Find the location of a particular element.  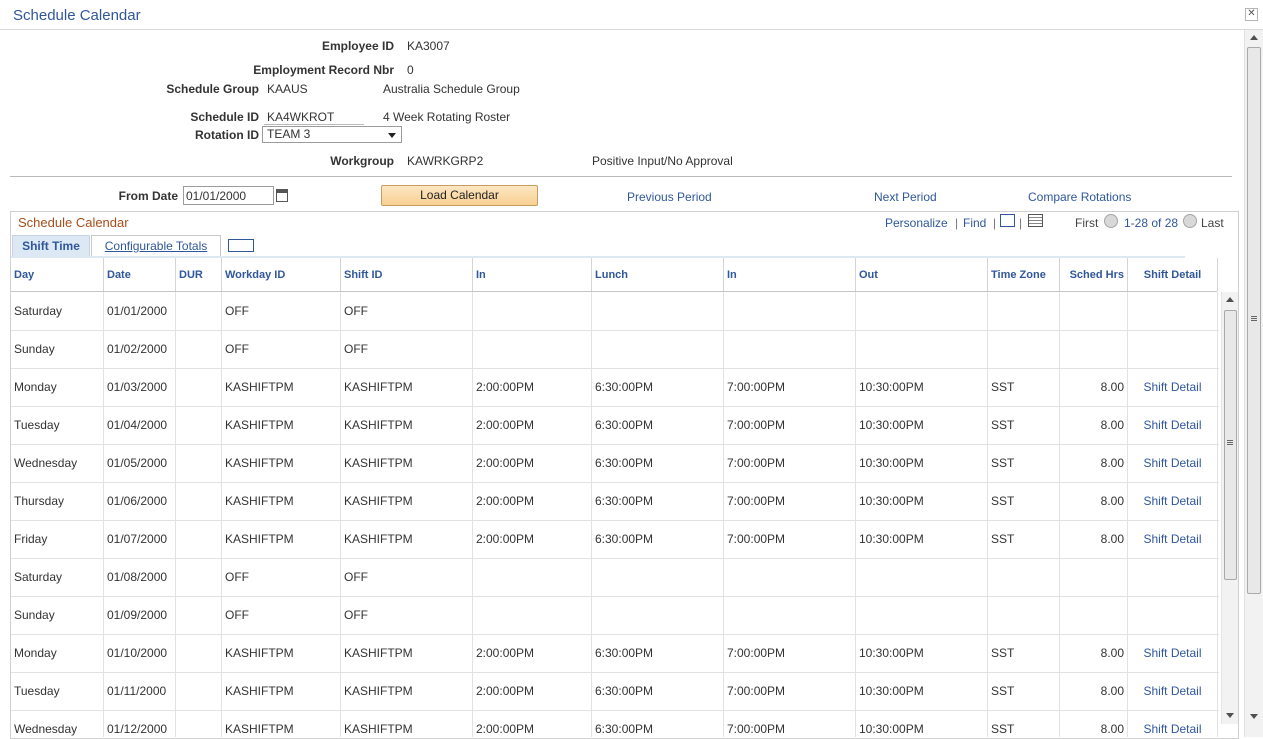

page-scroll-thumb is located at coordinates (1254, 320).